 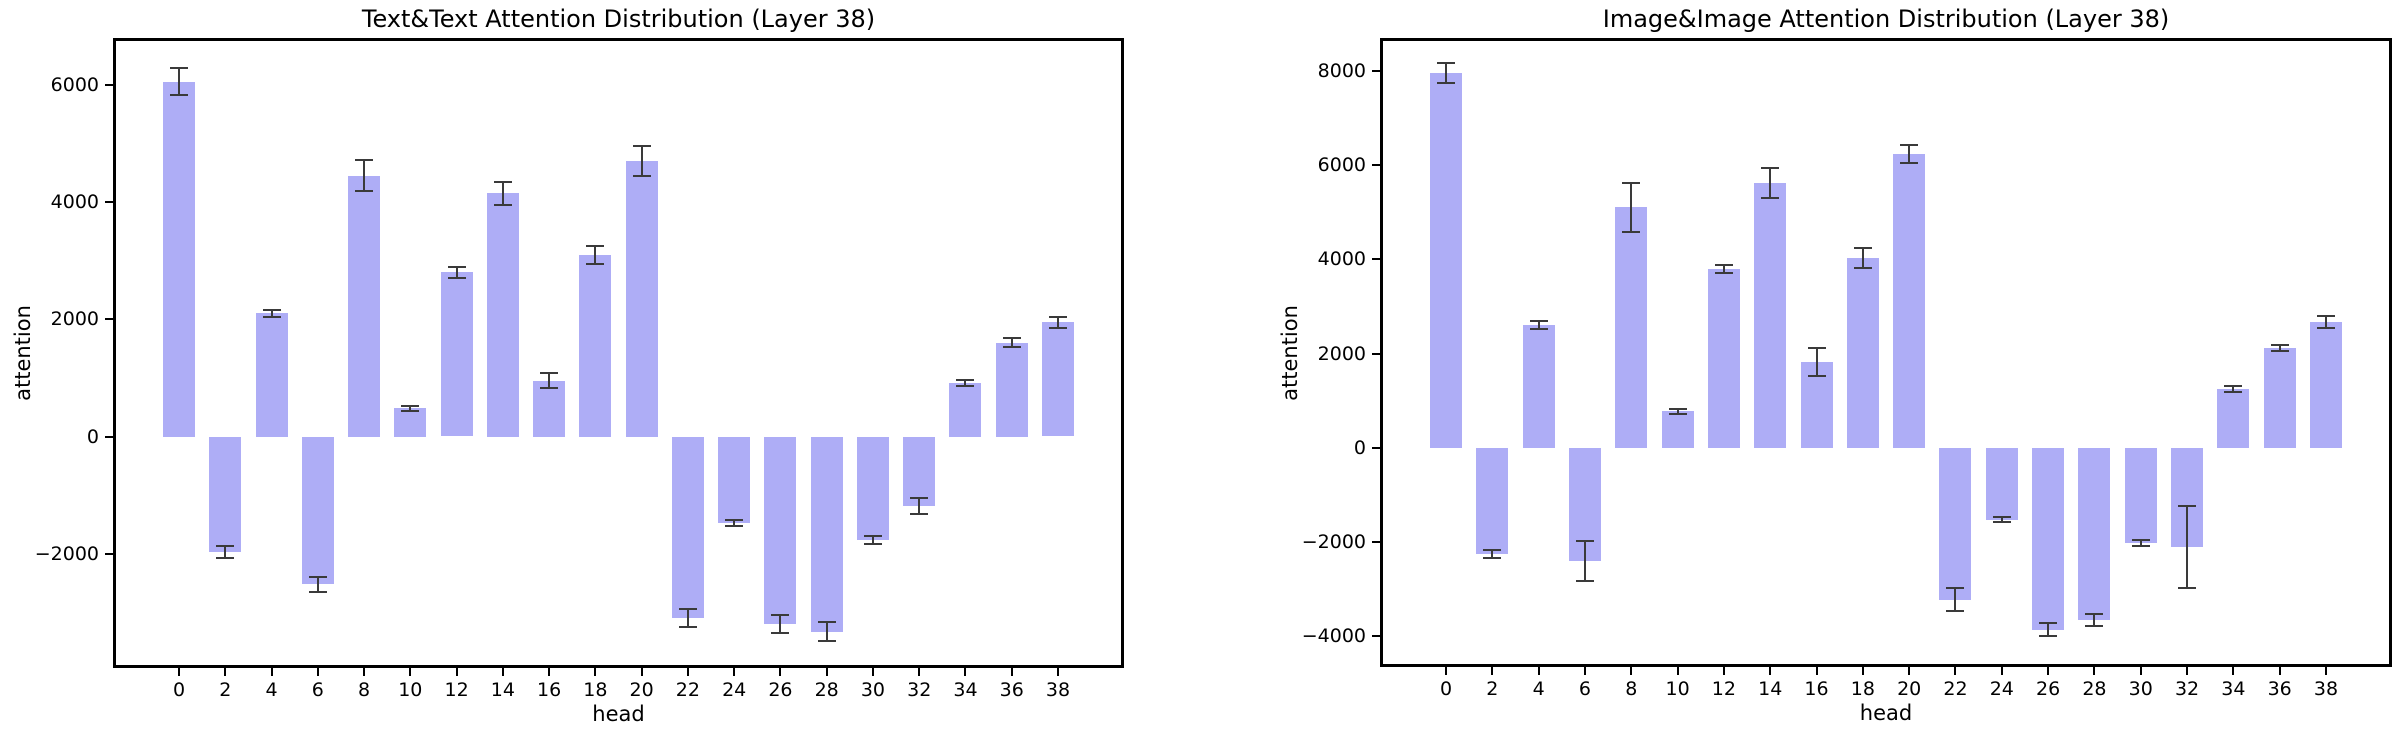 What do you see at coordinates (1341, 353) in the screenshot?
I see `y-tick-label: 2000` at bounding box center [1341, 353].